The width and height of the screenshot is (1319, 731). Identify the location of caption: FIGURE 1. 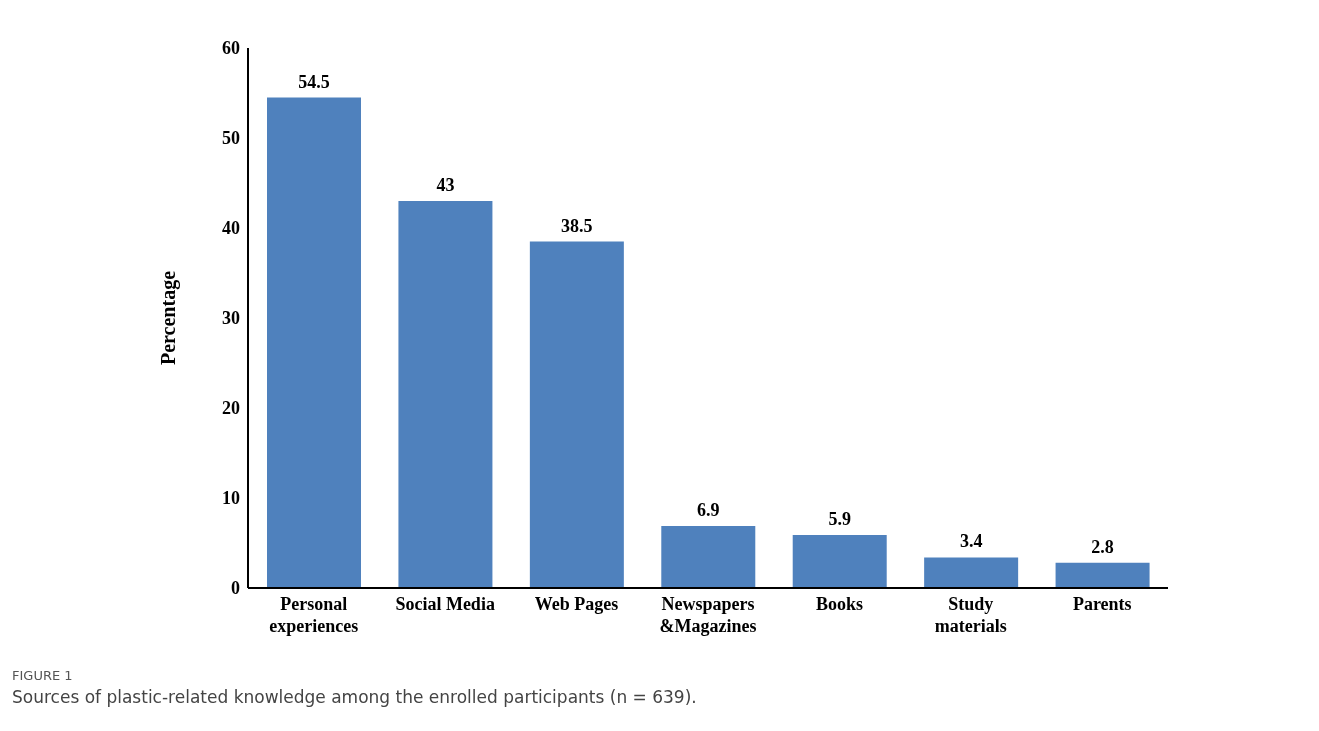
(43, 675).